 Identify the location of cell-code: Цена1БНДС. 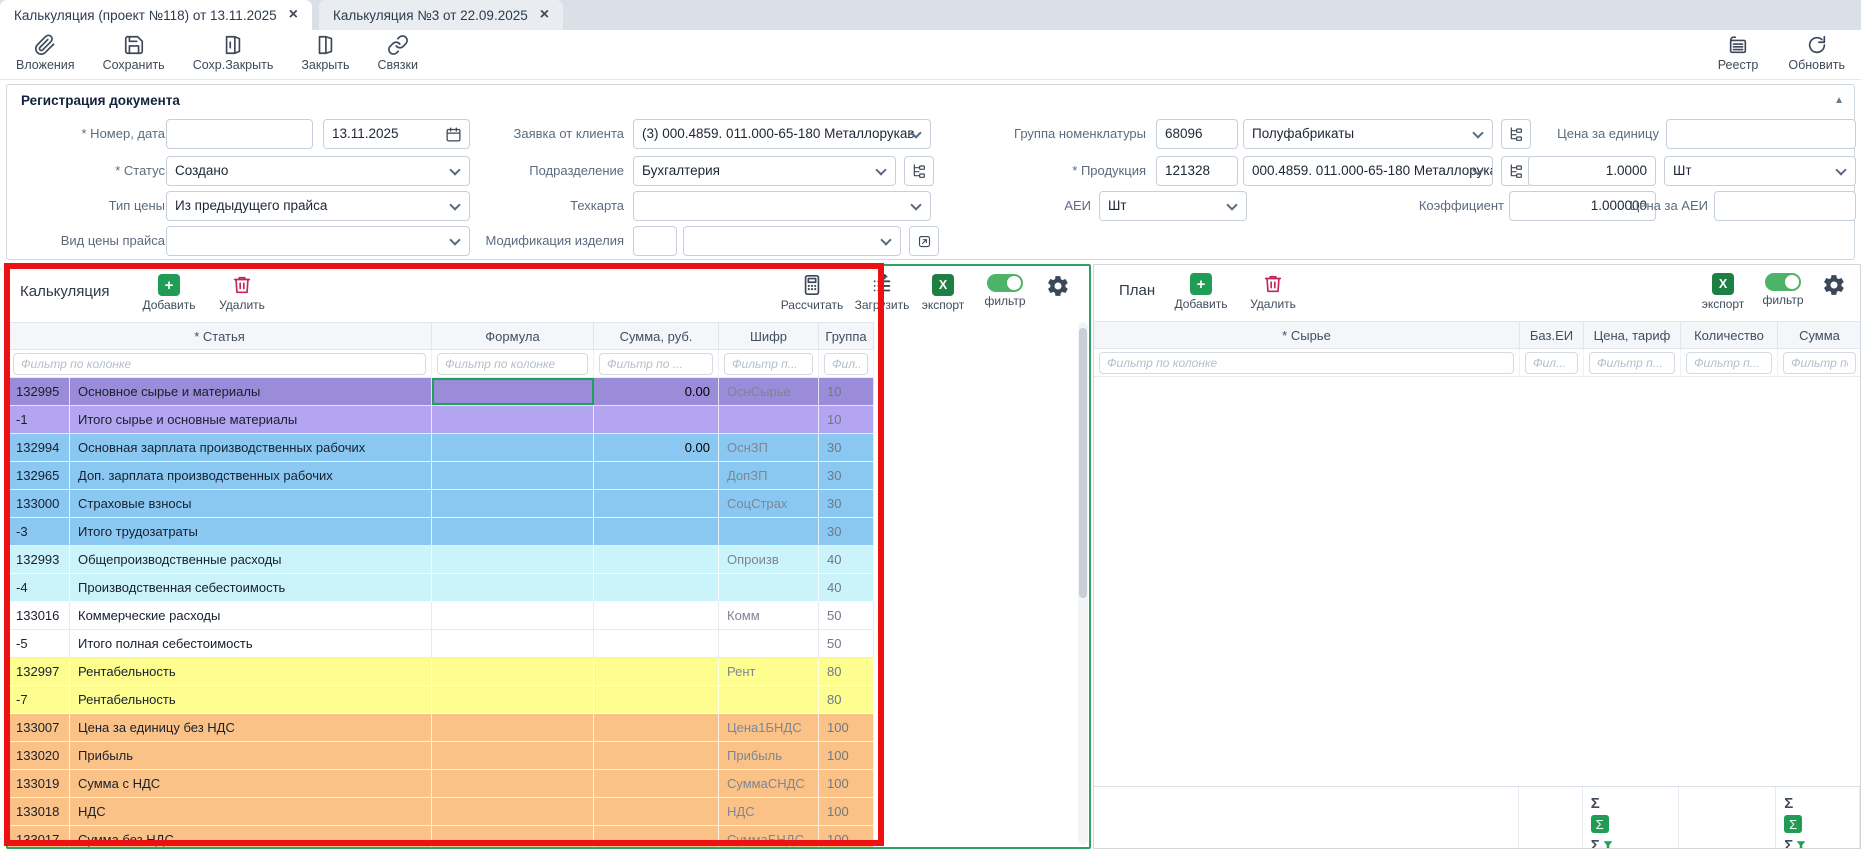
(769, 727).